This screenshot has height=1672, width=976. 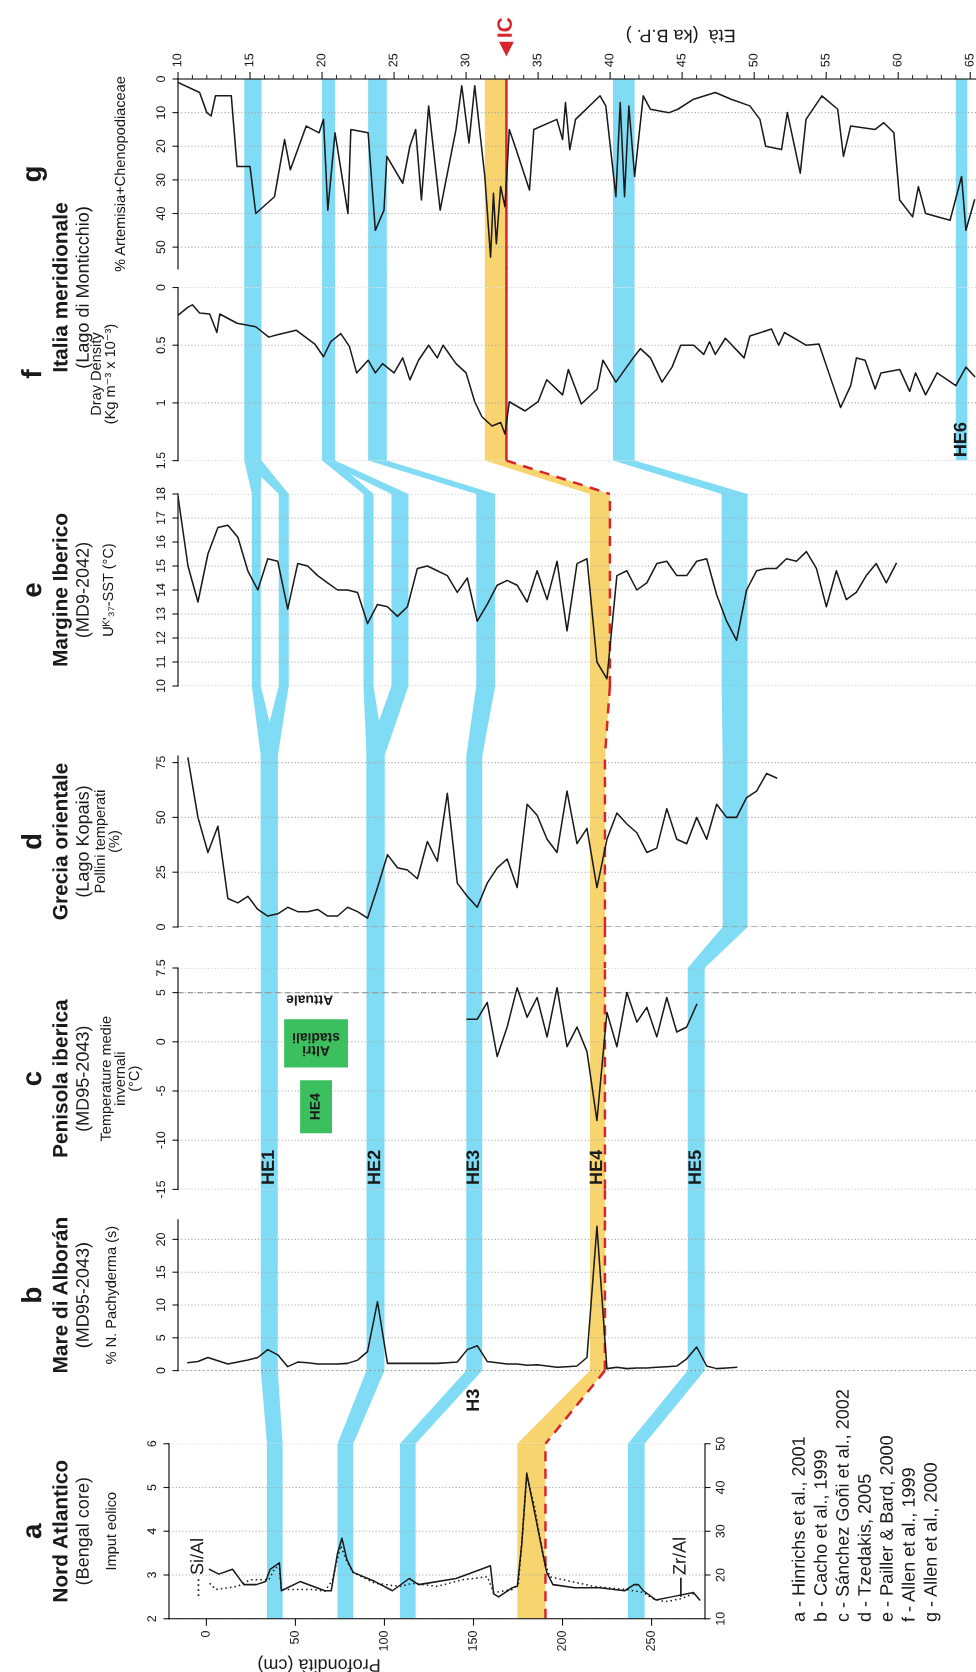 I want to click on y-tick-label: 75, so click(x=161, y=762).